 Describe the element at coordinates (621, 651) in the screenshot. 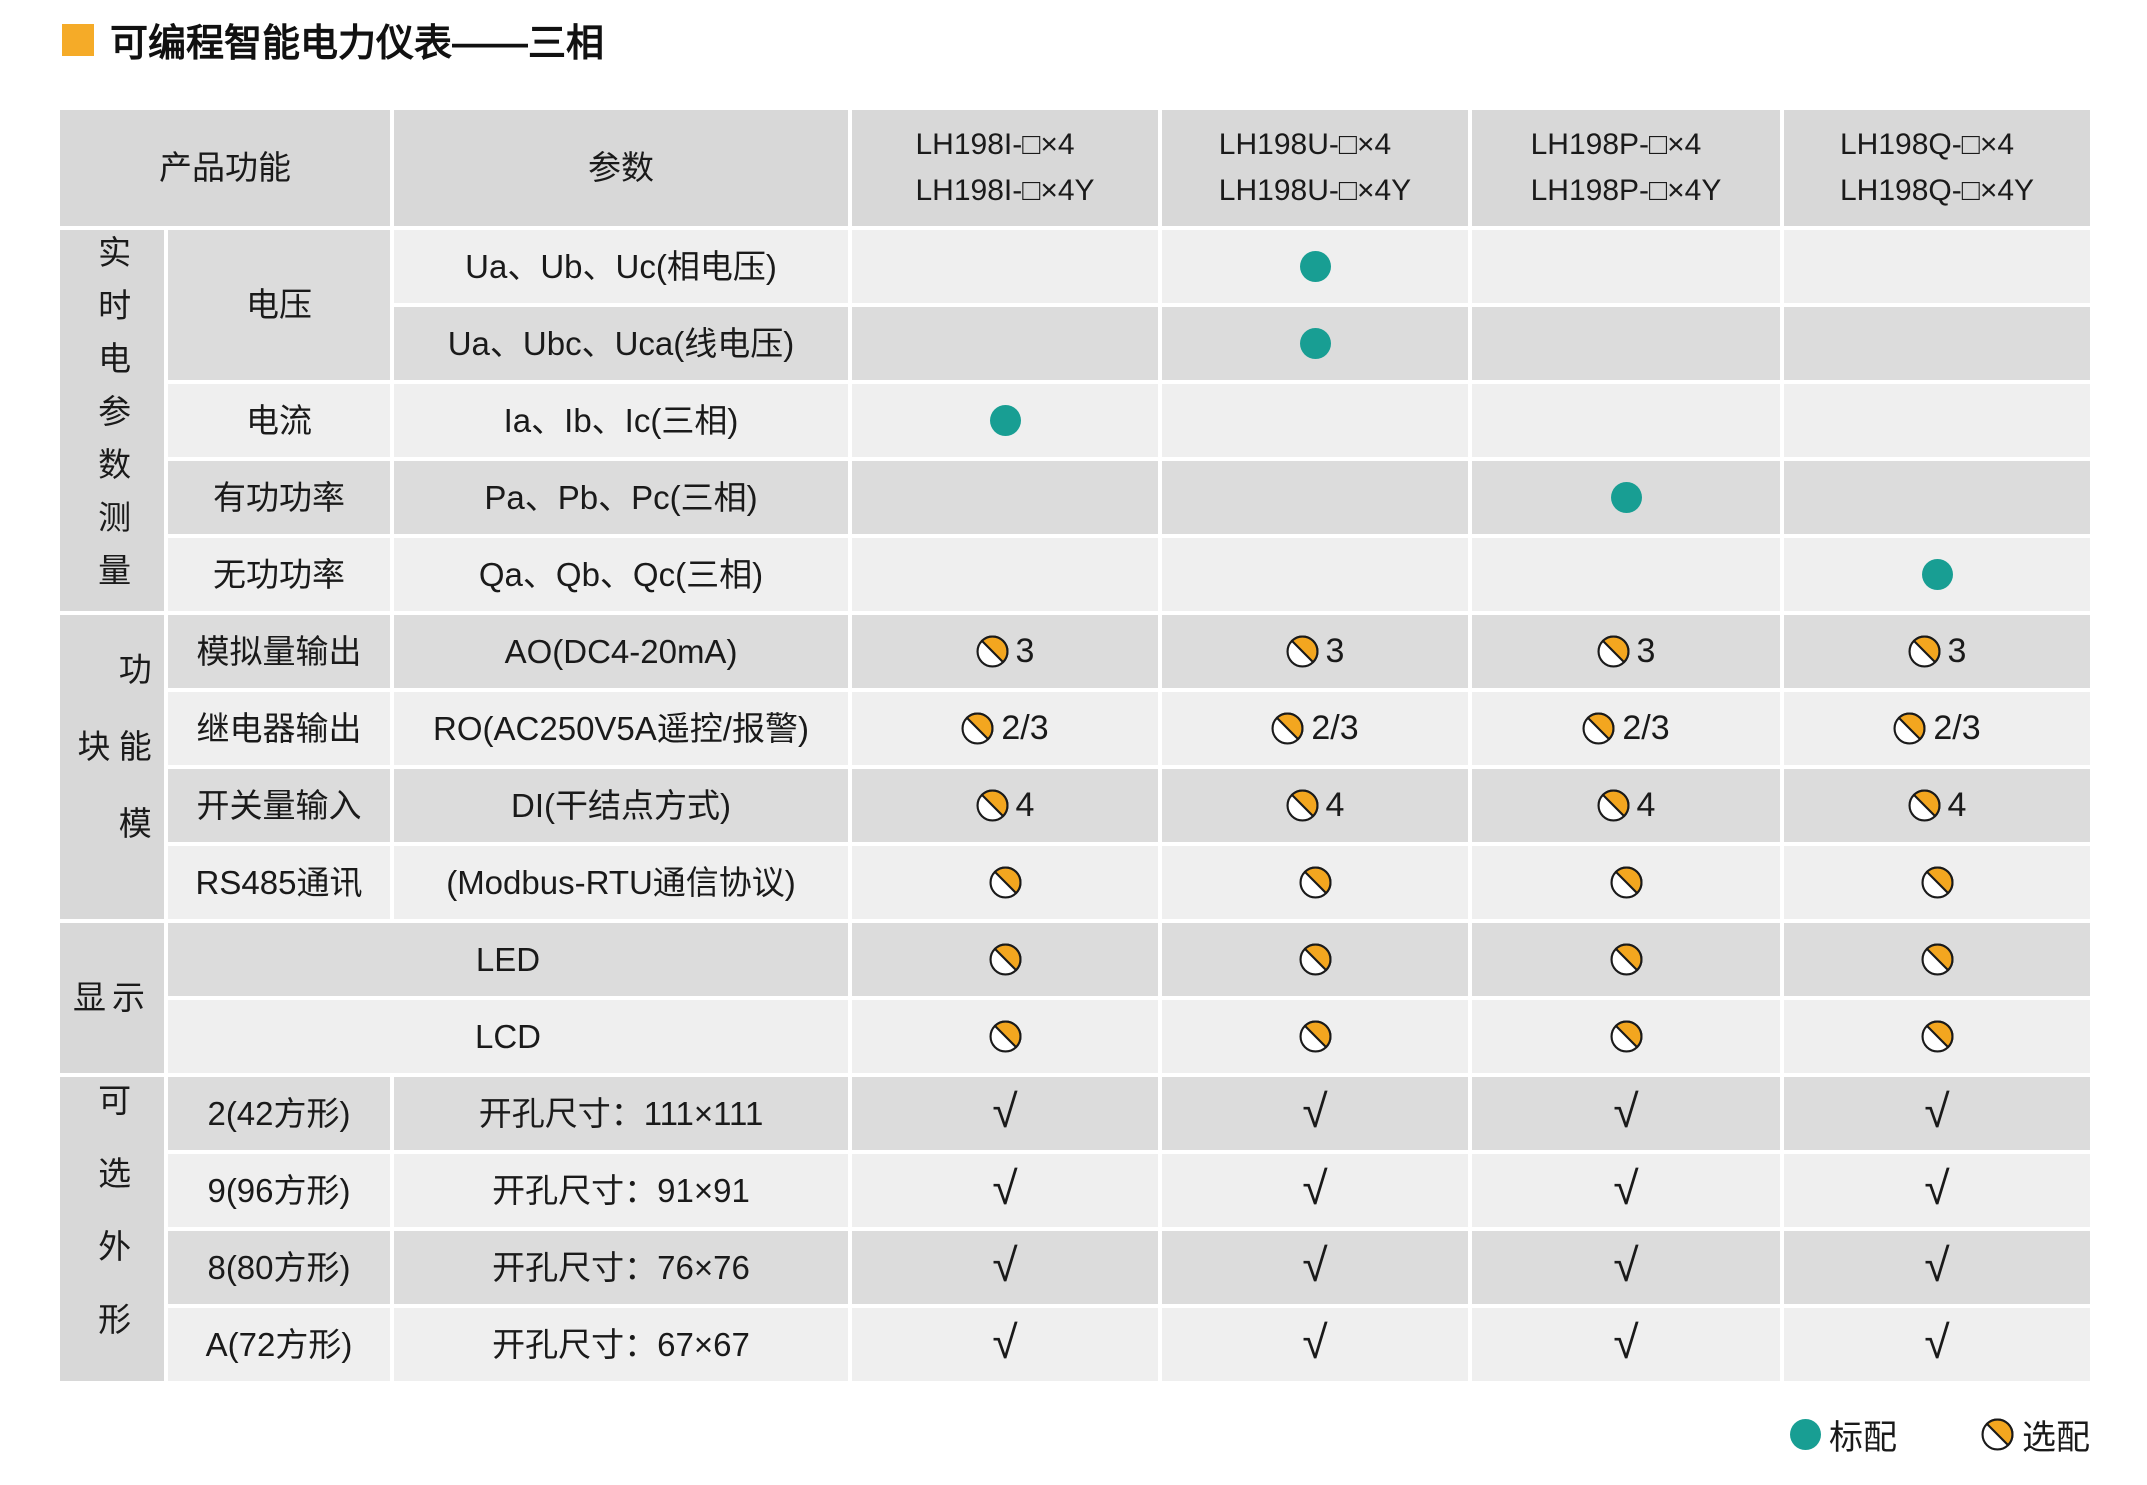

I see `parameter-cell: AO(DC4-20mA)` at that location.